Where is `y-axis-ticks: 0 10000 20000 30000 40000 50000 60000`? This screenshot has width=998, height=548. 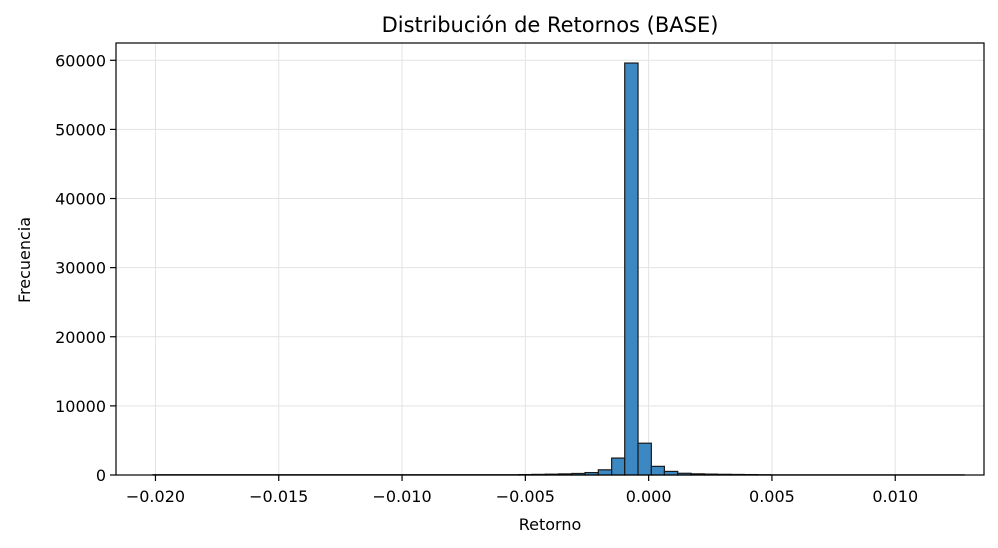
y-axis-ticks: 0 10000 20000 30000 40000 50000 60000 is located at coordinates (85, 268).